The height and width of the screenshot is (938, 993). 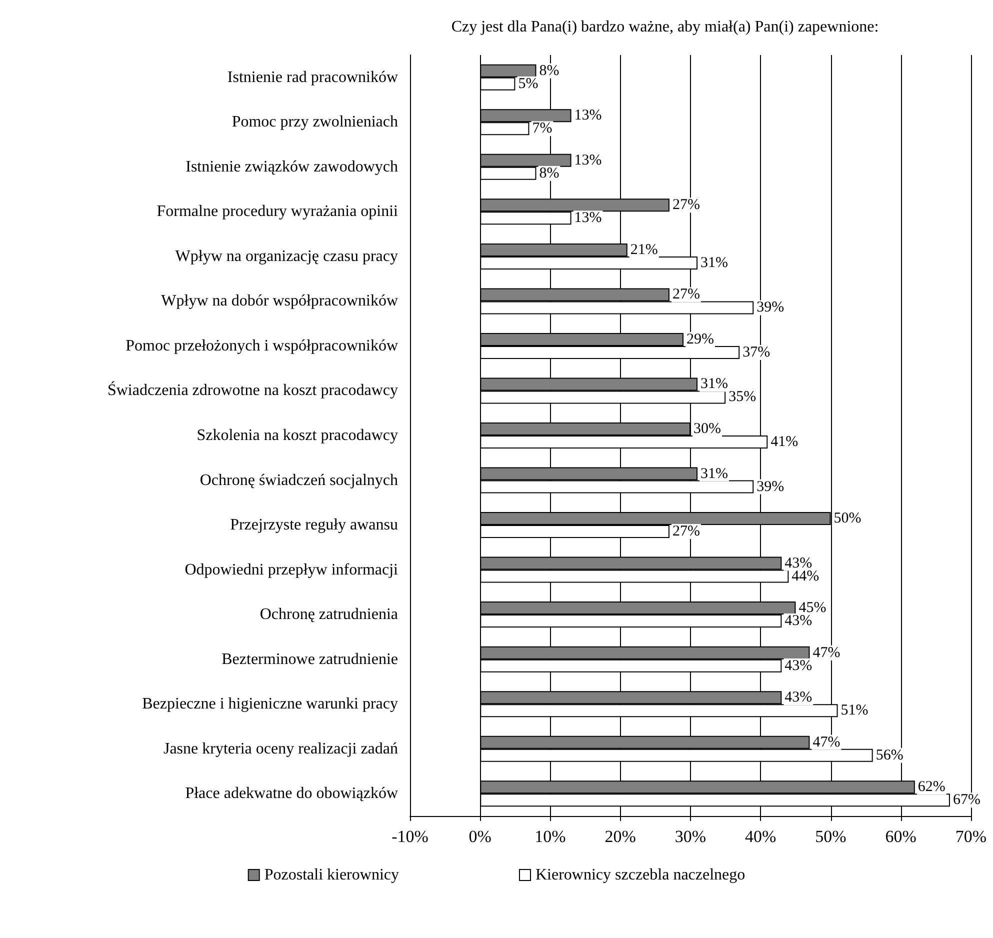 What do you see at coordinates (331, 875) in the screenshot?
I see `legend-label: Pozostali kierownicy` at bounding box center [331, 875].